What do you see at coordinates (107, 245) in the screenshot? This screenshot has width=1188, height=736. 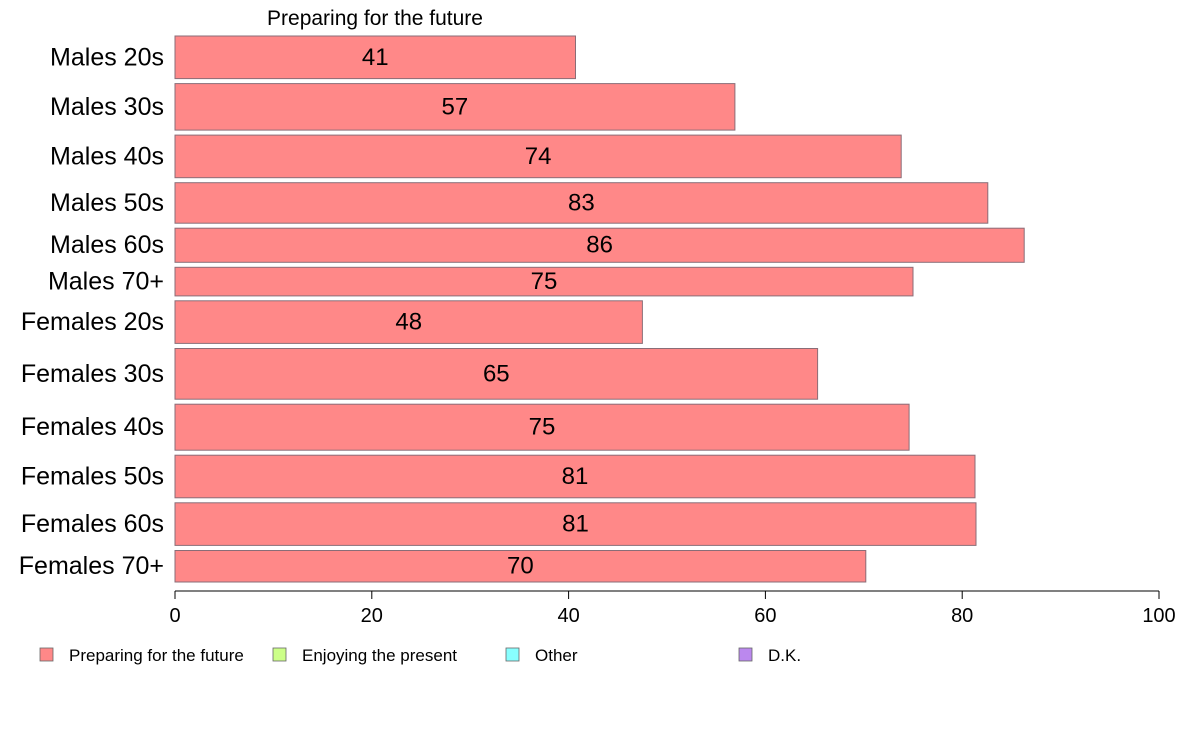 I see `category-label: Males 60s` at bounding box center [107, 245].